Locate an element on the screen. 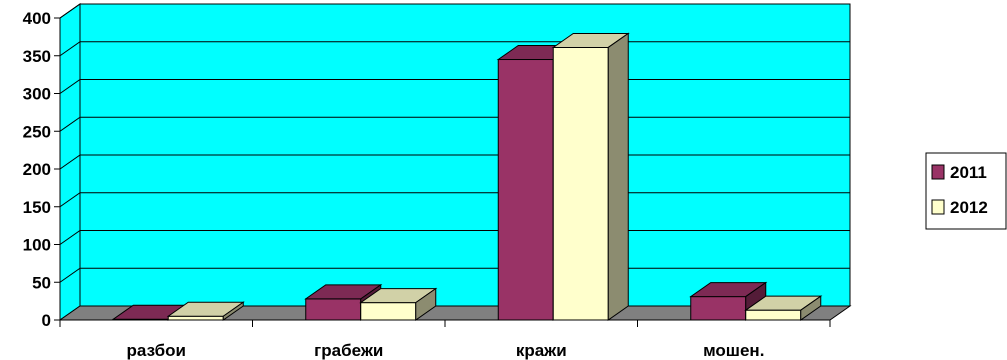 This screenshot has height=360, width=1007. gridline is located at coordinates (454, 11).